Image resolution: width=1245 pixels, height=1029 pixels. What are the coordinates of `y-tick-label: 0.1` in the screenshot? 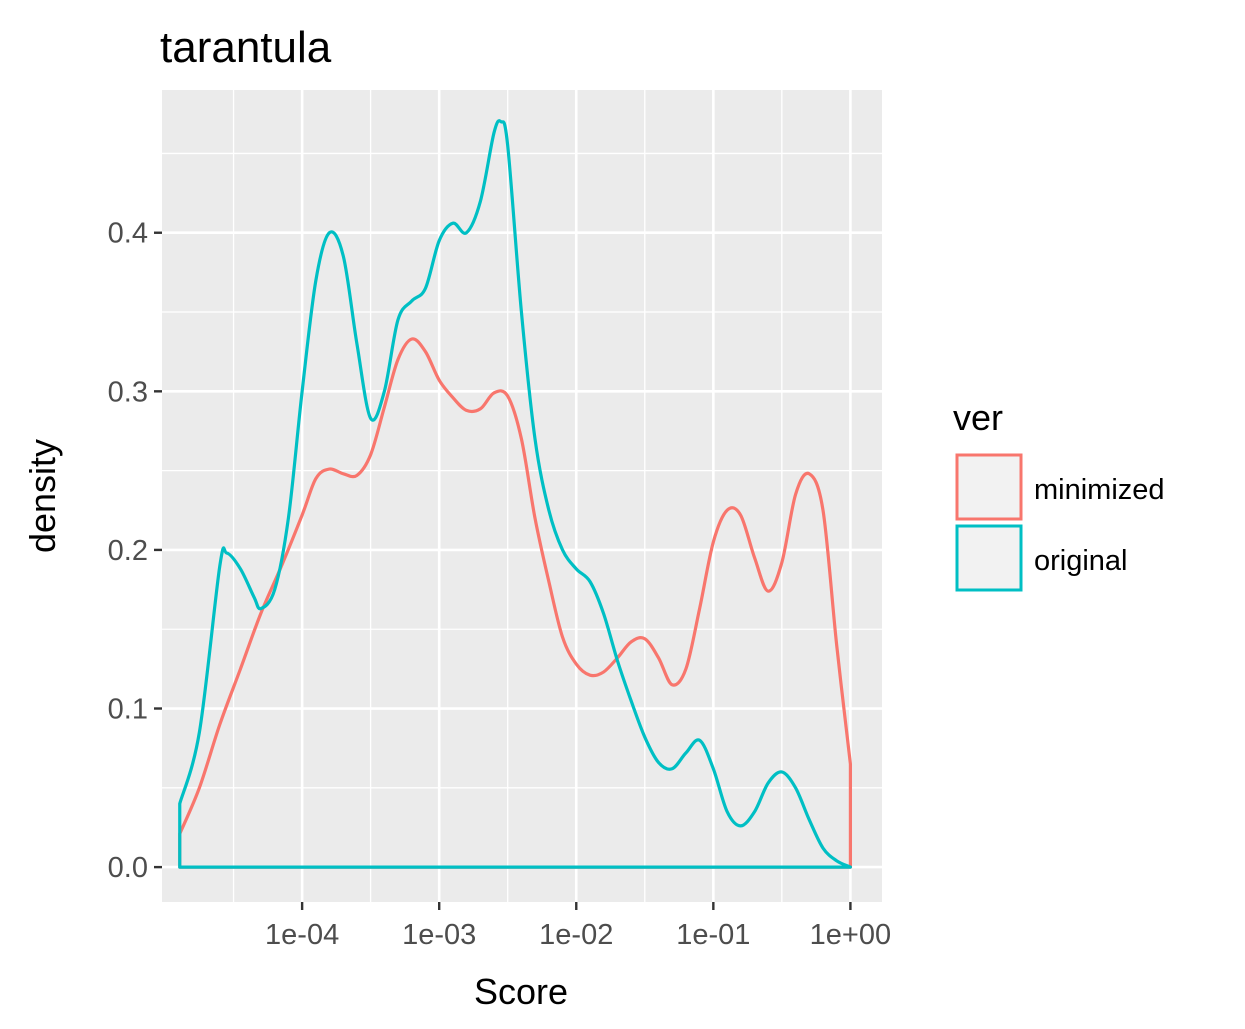 It's located at (128, 710).